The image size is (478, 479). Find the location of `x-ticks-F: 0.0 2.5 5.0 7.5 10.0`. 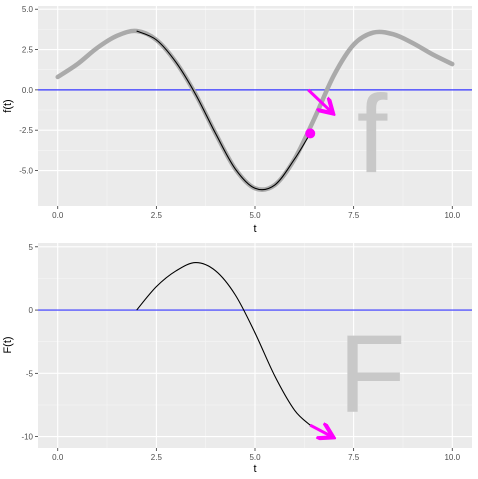

x-ticks-F: 0.0 2.5 5.0 7.5 10.0 is located at coordinates (256, 455).